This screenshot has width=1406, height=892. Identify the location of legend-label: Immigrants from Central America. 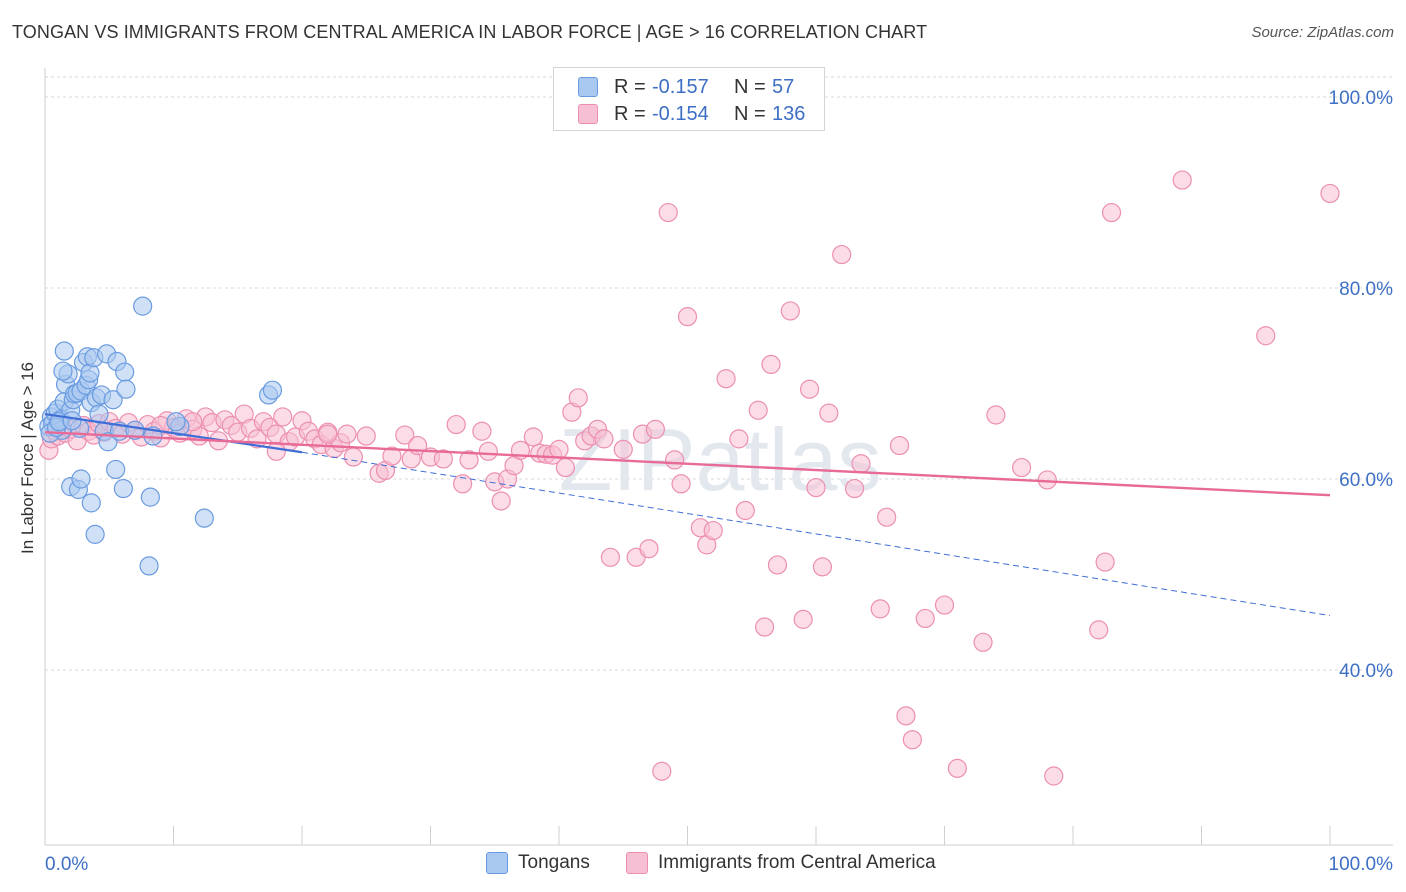
(797, 862).